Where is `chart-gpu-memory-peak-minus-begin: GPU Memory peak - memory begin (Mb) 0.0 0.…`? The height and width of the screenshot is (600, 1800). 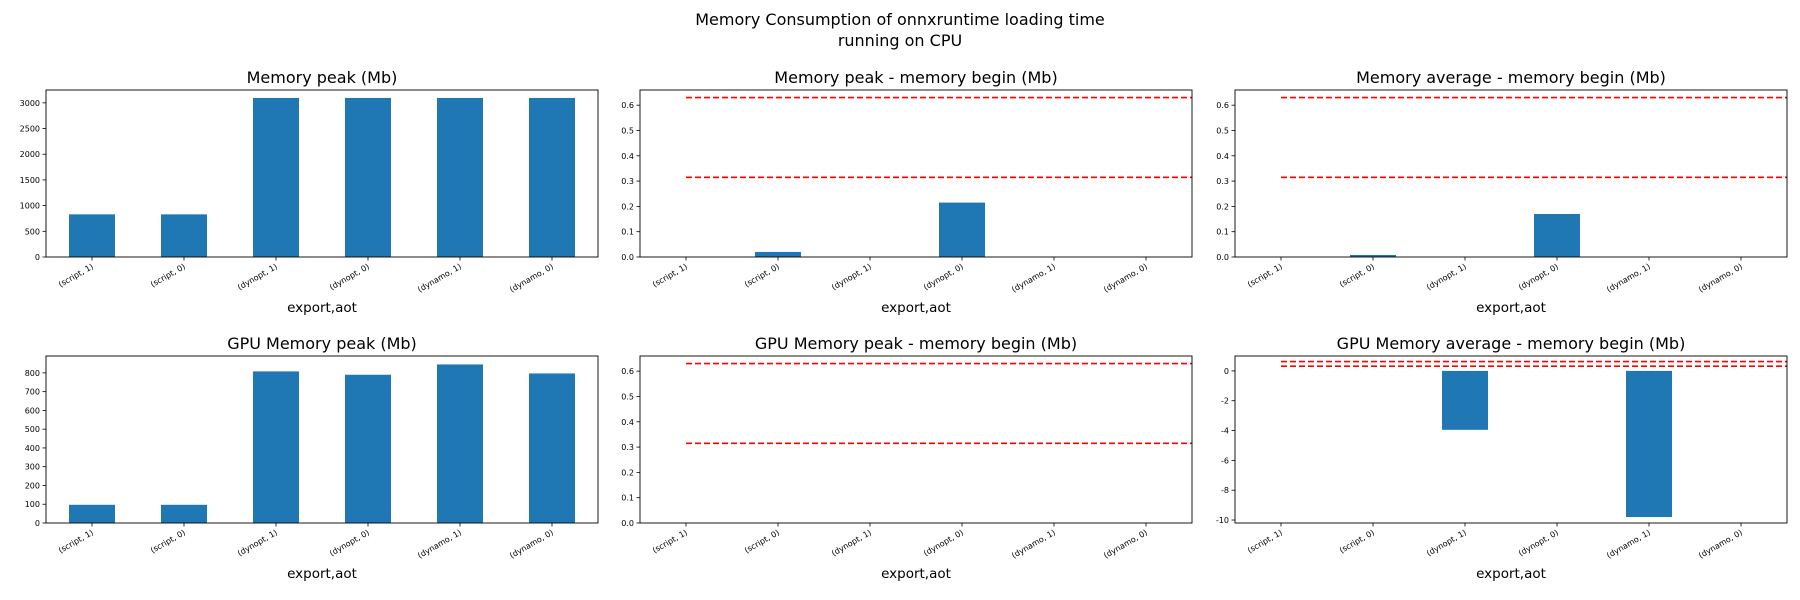 chart-gpu-memory-peak-minus-begin: GPU Memory peak - memory begin (Mb) 0.0 0.… is located at coordinates (907, 458).